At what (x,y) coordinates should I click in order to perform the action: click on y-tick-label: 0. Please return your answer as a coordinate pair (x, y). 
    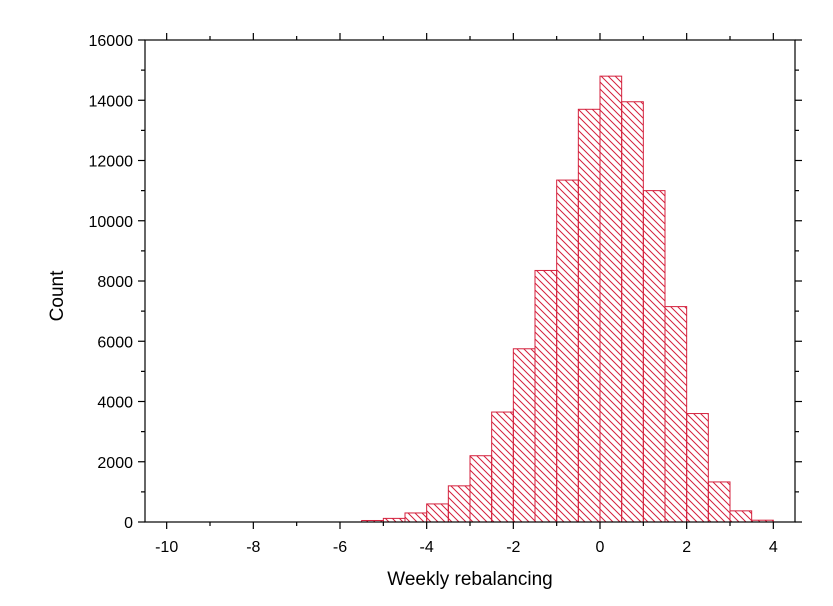
    Looking at the image, I should click on (128, 523).